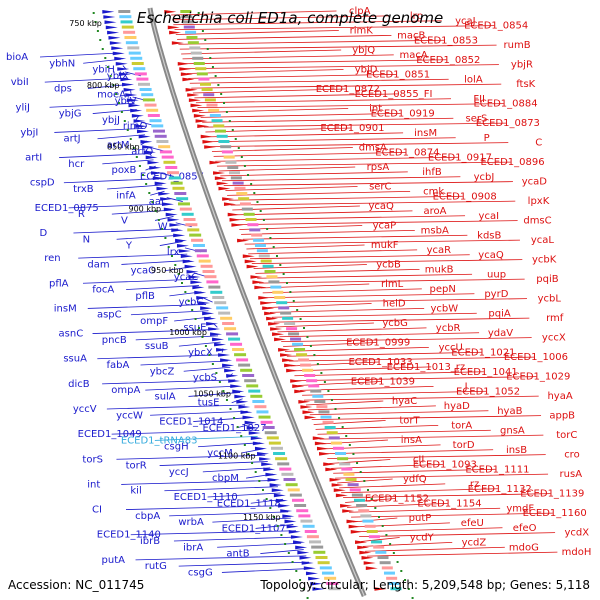  I want to click on gene-label: ybjI, so click(29, 132).